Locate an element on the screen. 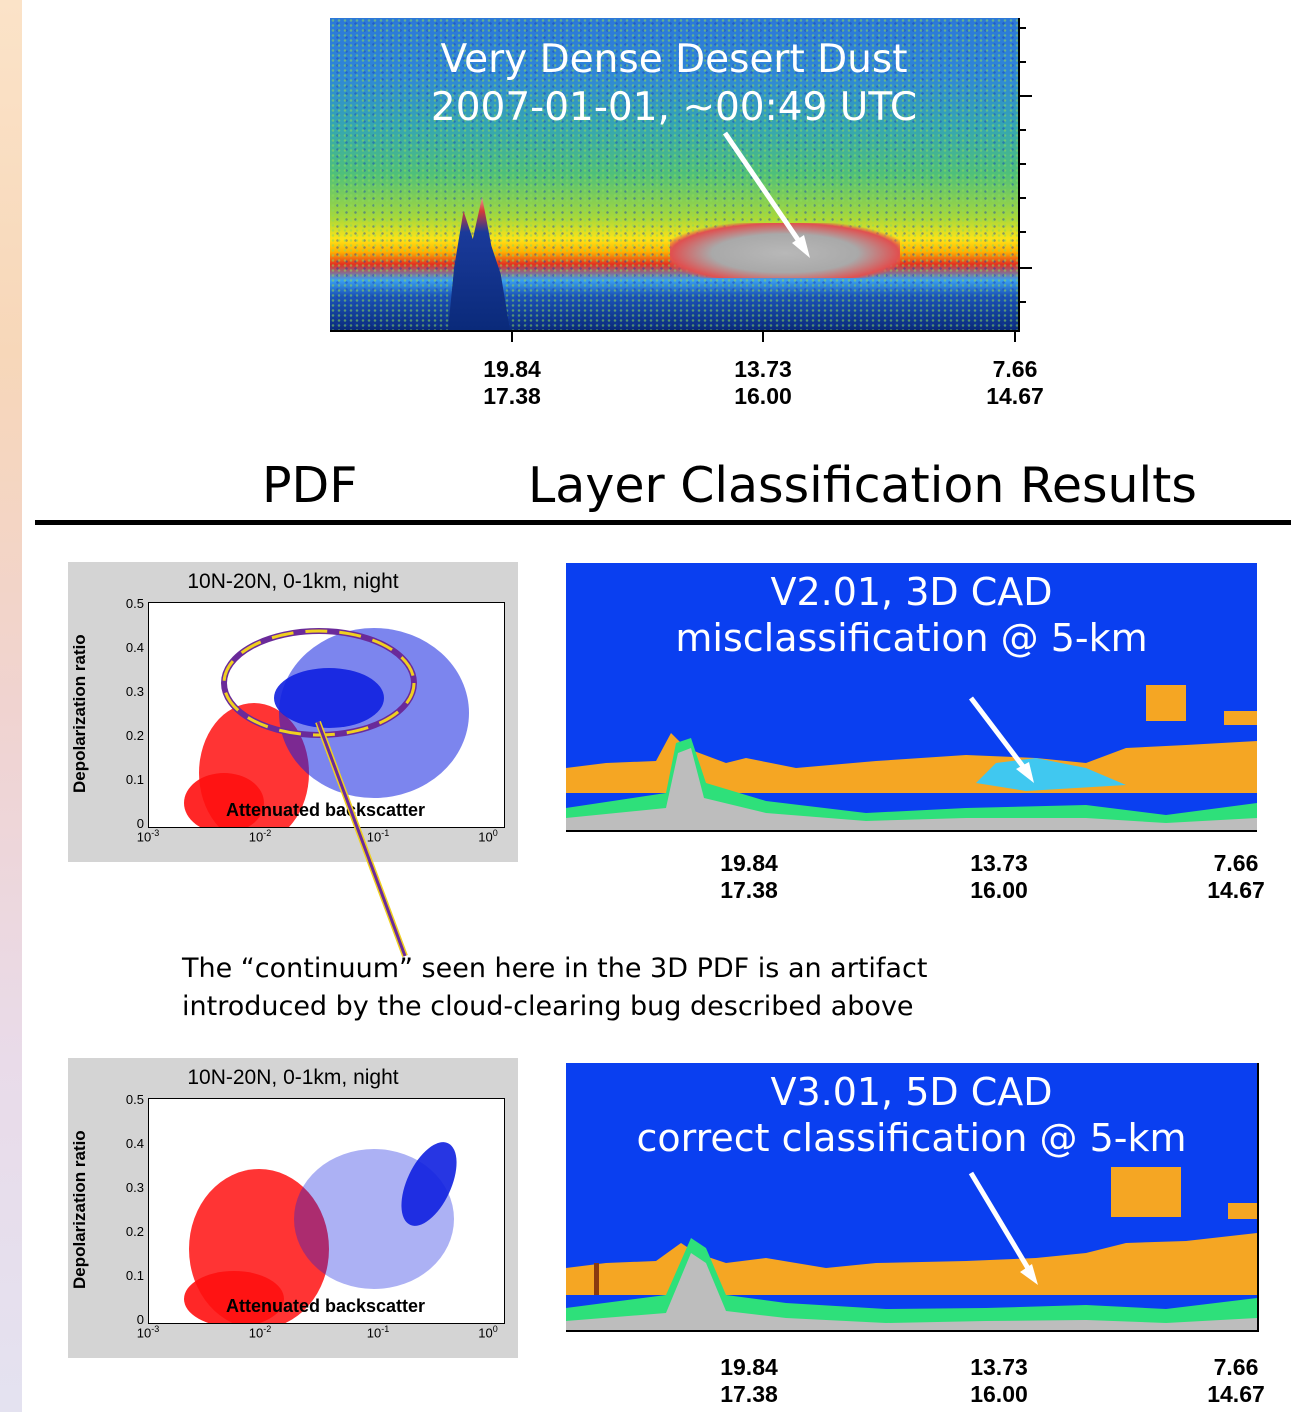  heading-layer-classification: Layer Classification Results is located at coordinates (862, 485).